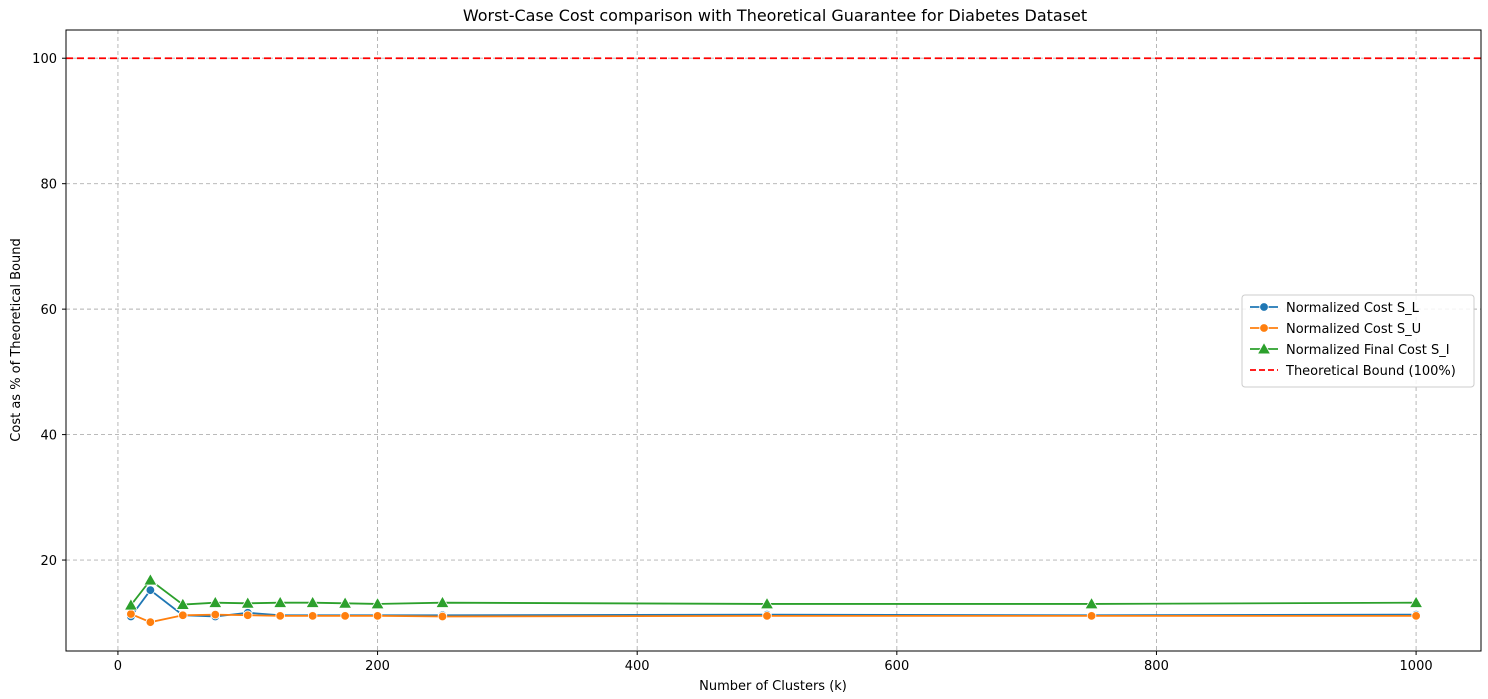 The width and height of the screenshot is (1488, 699). I want to click on legend-entry: Normalized Cost S_L, so click(1335, 308).